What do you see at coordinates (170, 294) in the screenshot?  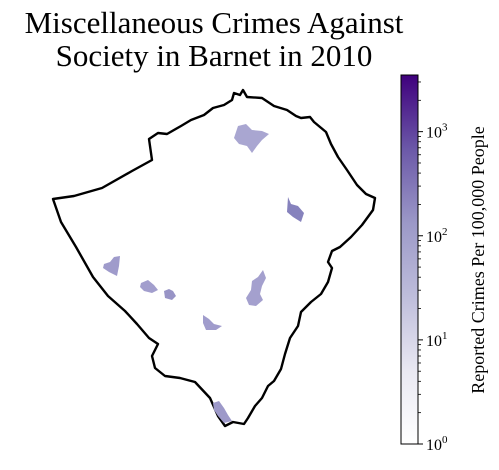 I see `crime-area-centre` at bounding box center [170, 294].